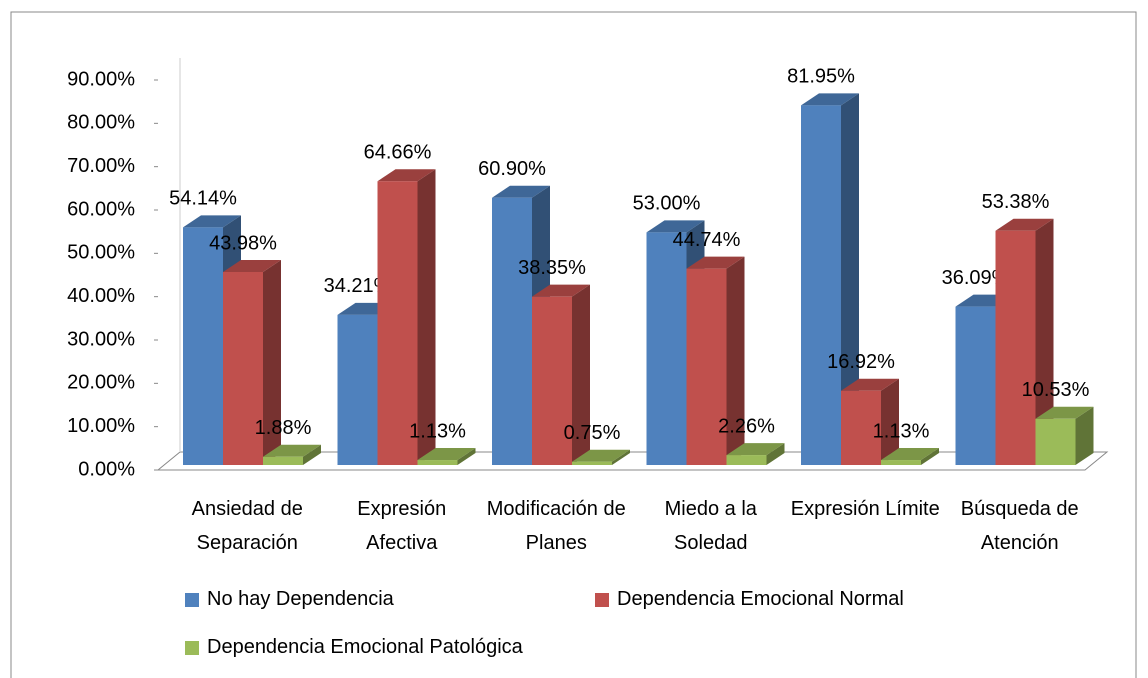 Image resolution: width=1148 pixels, height=678 pixels. What do you see at coordinates (300, 599) in the screenshot?
I see `legend-label: No hay Dependencia` at bounding box center [300, 599].